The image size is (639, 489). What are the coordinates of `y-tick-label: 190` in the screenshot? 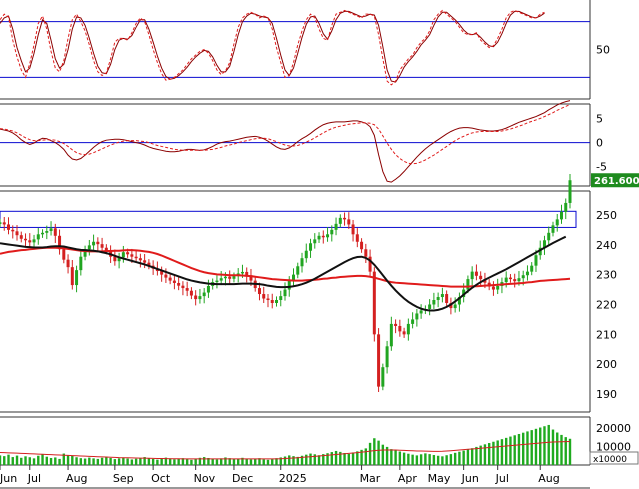 It's located at (606, 394).